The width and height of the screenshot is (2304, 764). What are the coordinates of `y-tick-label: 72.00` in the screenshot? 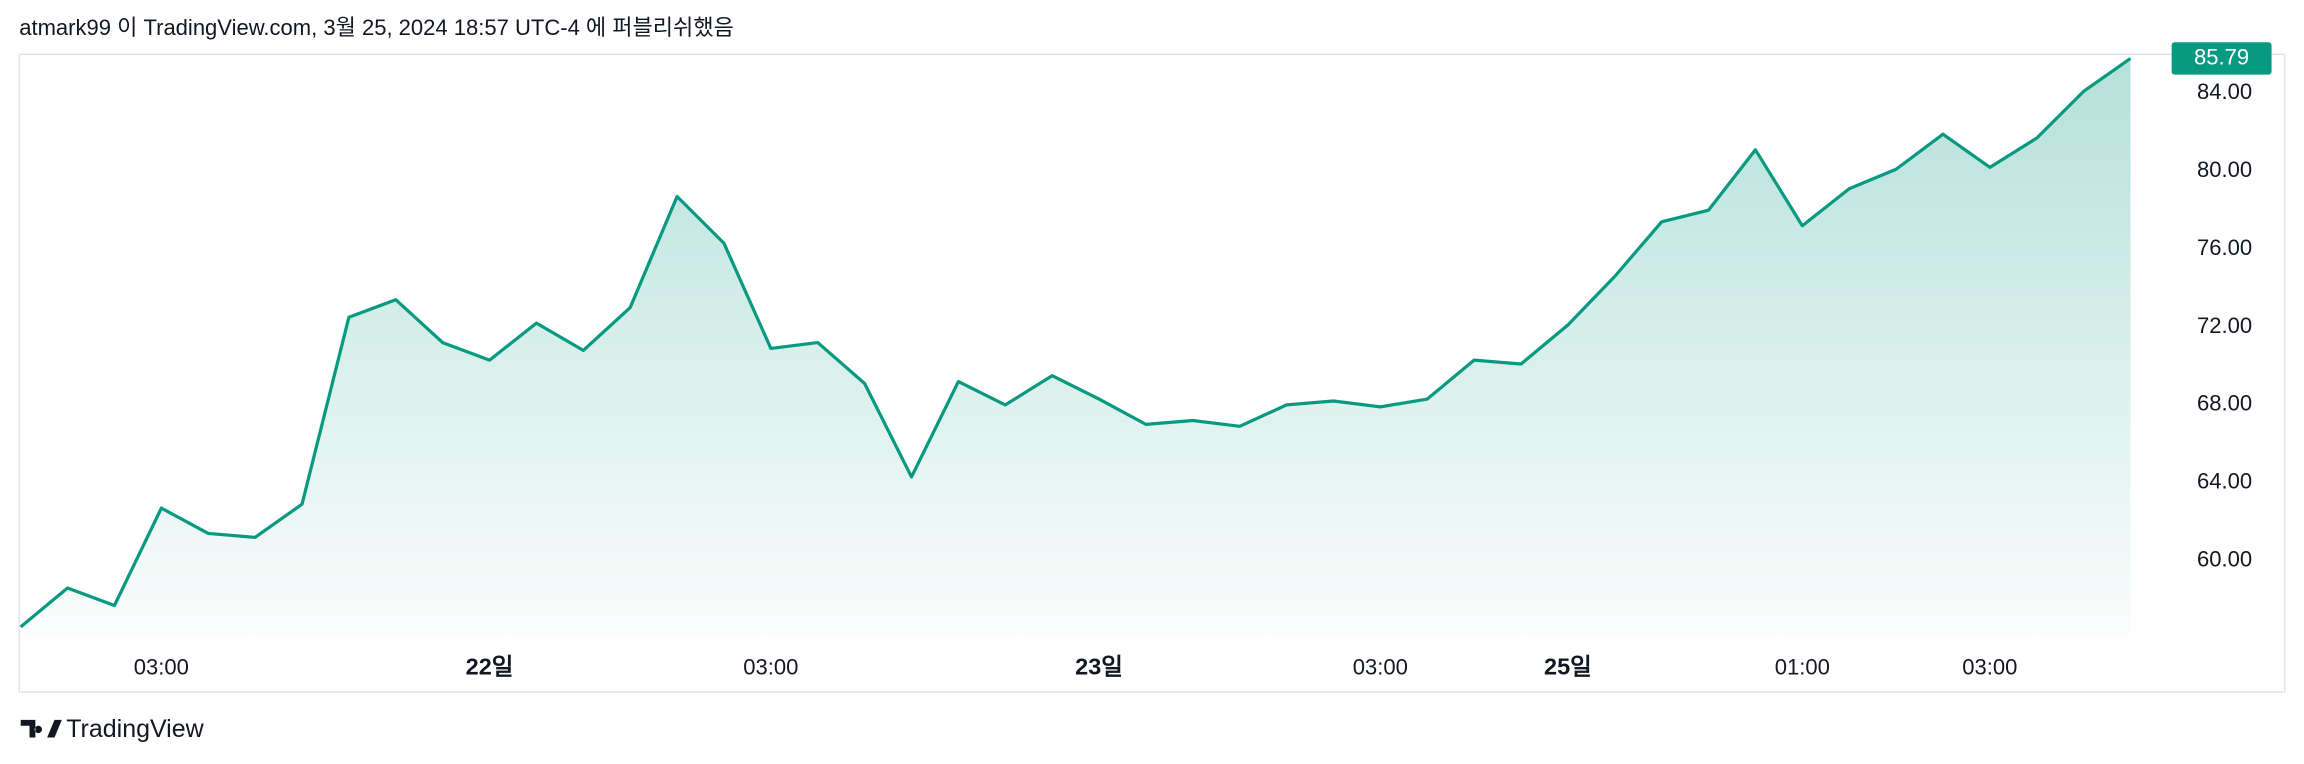 It's located at (2224, 325).